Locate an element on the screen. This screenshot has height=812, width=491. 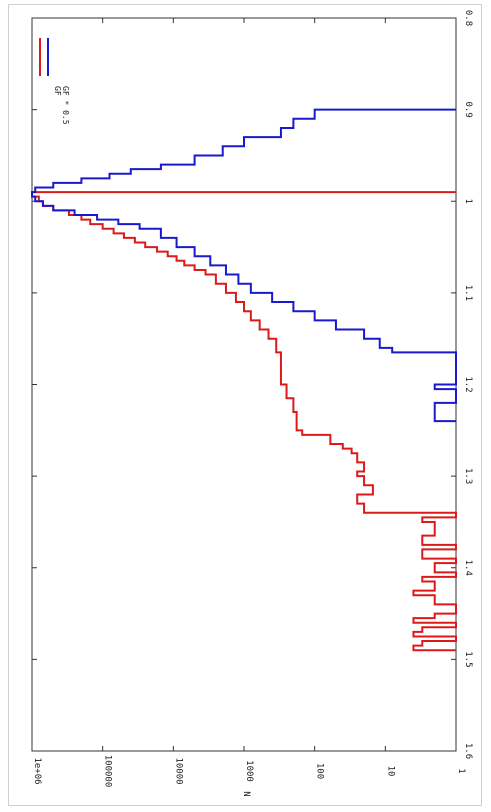
y-tick-label: 1000 is located at coordinates (249, 771).